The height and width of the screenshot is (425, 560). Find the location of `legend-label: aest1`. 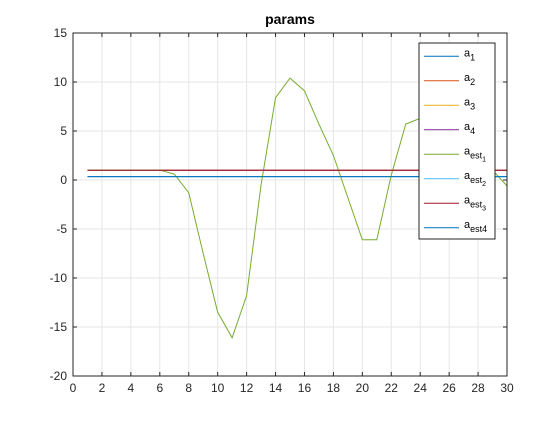

legend-label: aest1 is located at coordinates (475, 154).